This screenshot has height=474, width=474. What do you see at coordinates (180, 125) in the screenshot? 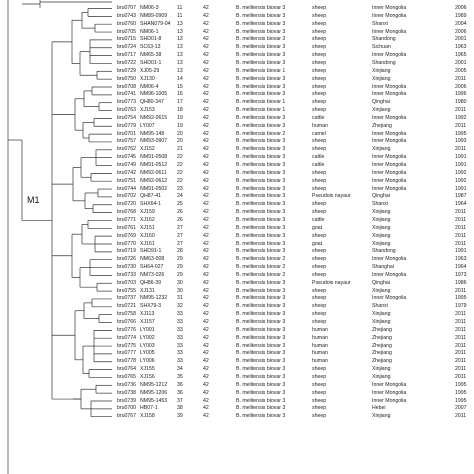
I see `cell-mlva: 19` at bounding box center [180, 125].